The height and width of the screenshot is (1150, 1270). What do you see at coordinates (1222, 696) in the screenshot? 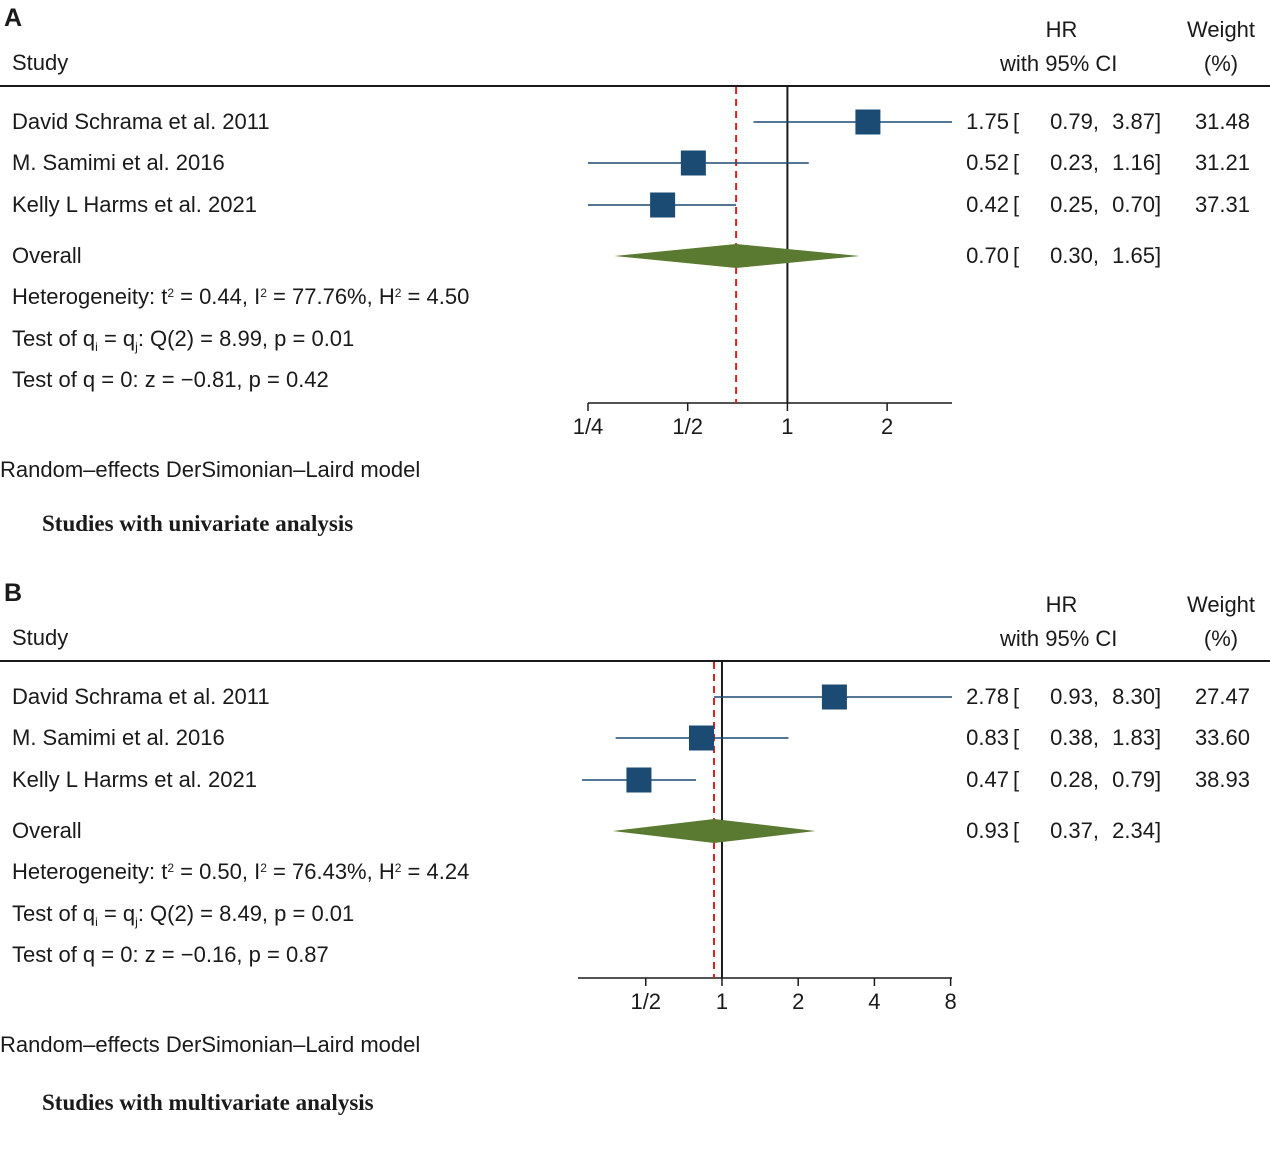
I see `weight-value: 27.47` at bounding box center [1222, 696].